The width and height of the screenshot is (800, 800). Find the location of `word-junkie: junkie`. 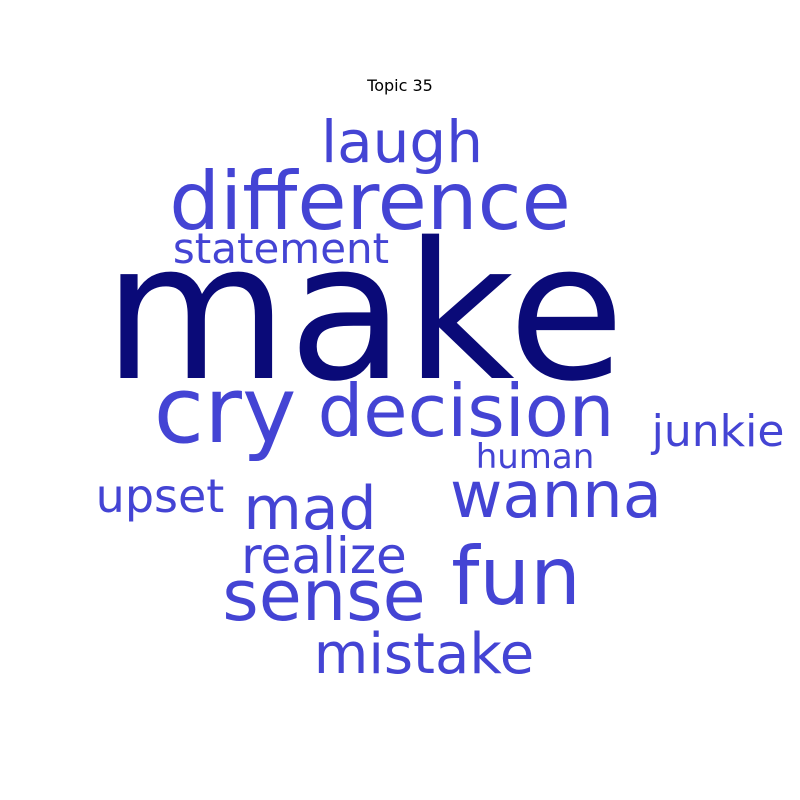

word-junkie: junkie is located at coordinates (718, 431).